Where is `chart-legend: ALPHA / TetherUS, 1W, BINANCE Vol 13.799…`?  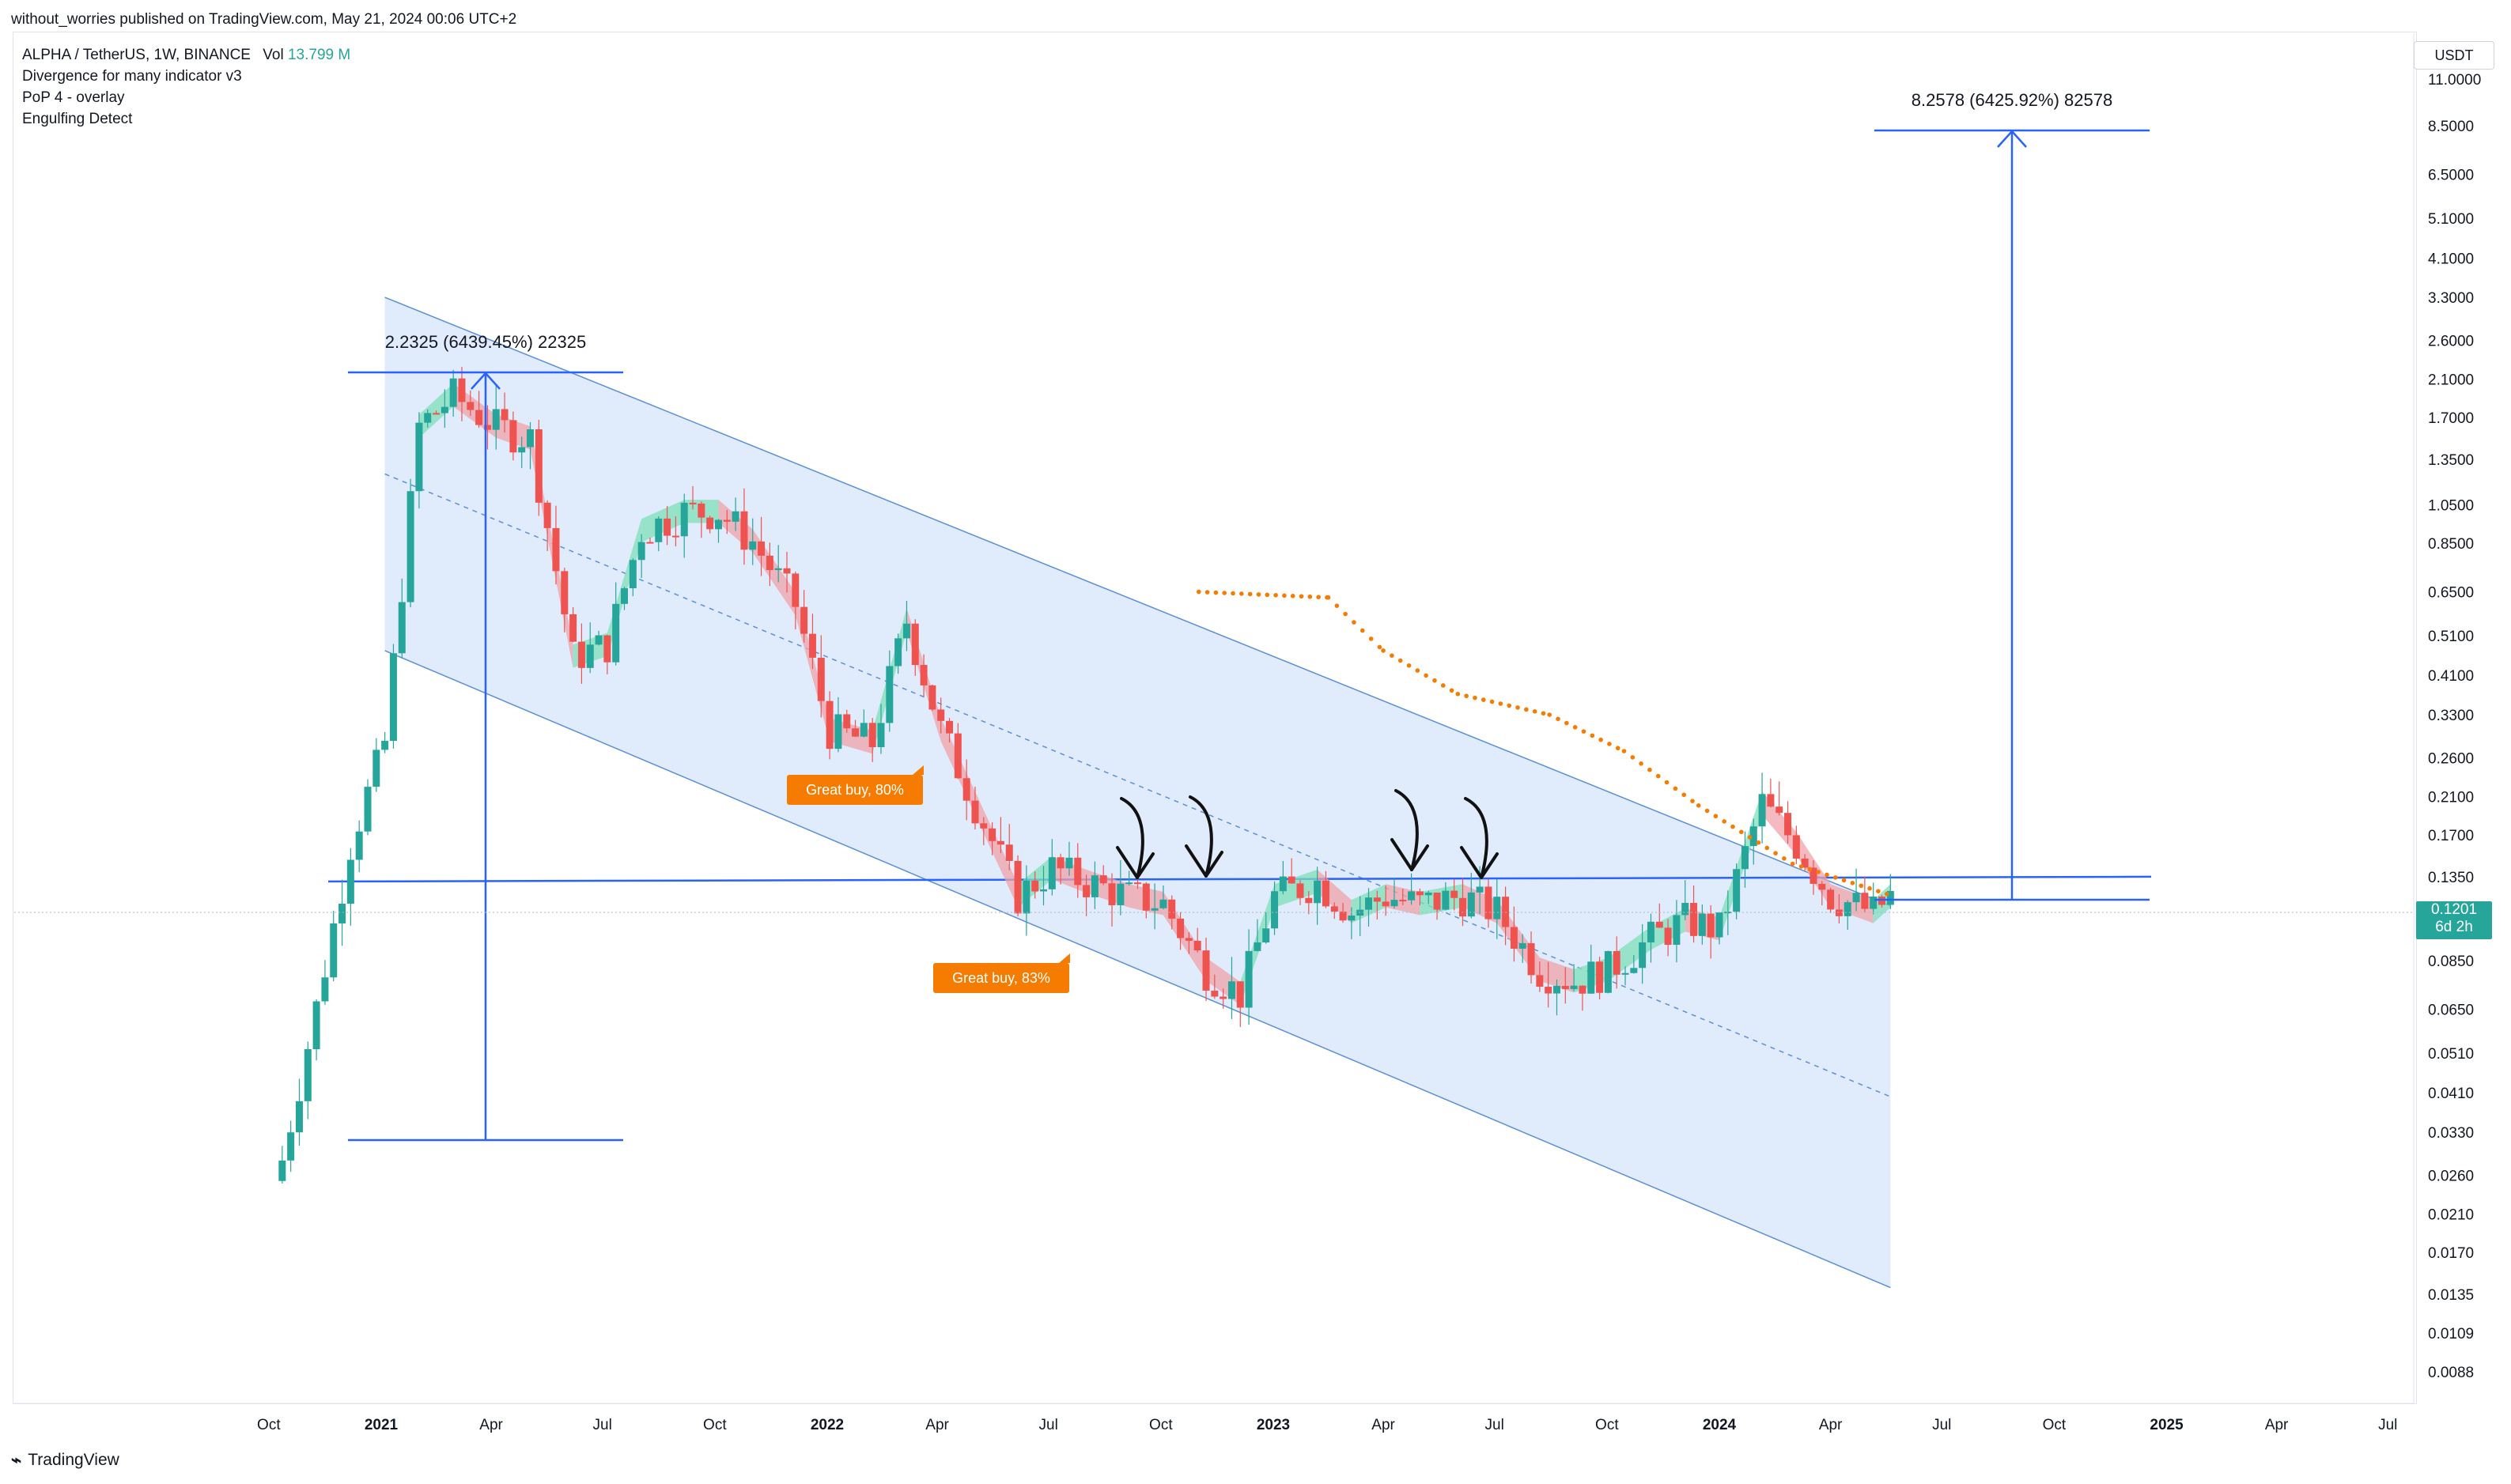 chart-legend: ALPHA / TetherUS, 1W, BINANCE Vol 13.799… is located at coordinates (186, 87).